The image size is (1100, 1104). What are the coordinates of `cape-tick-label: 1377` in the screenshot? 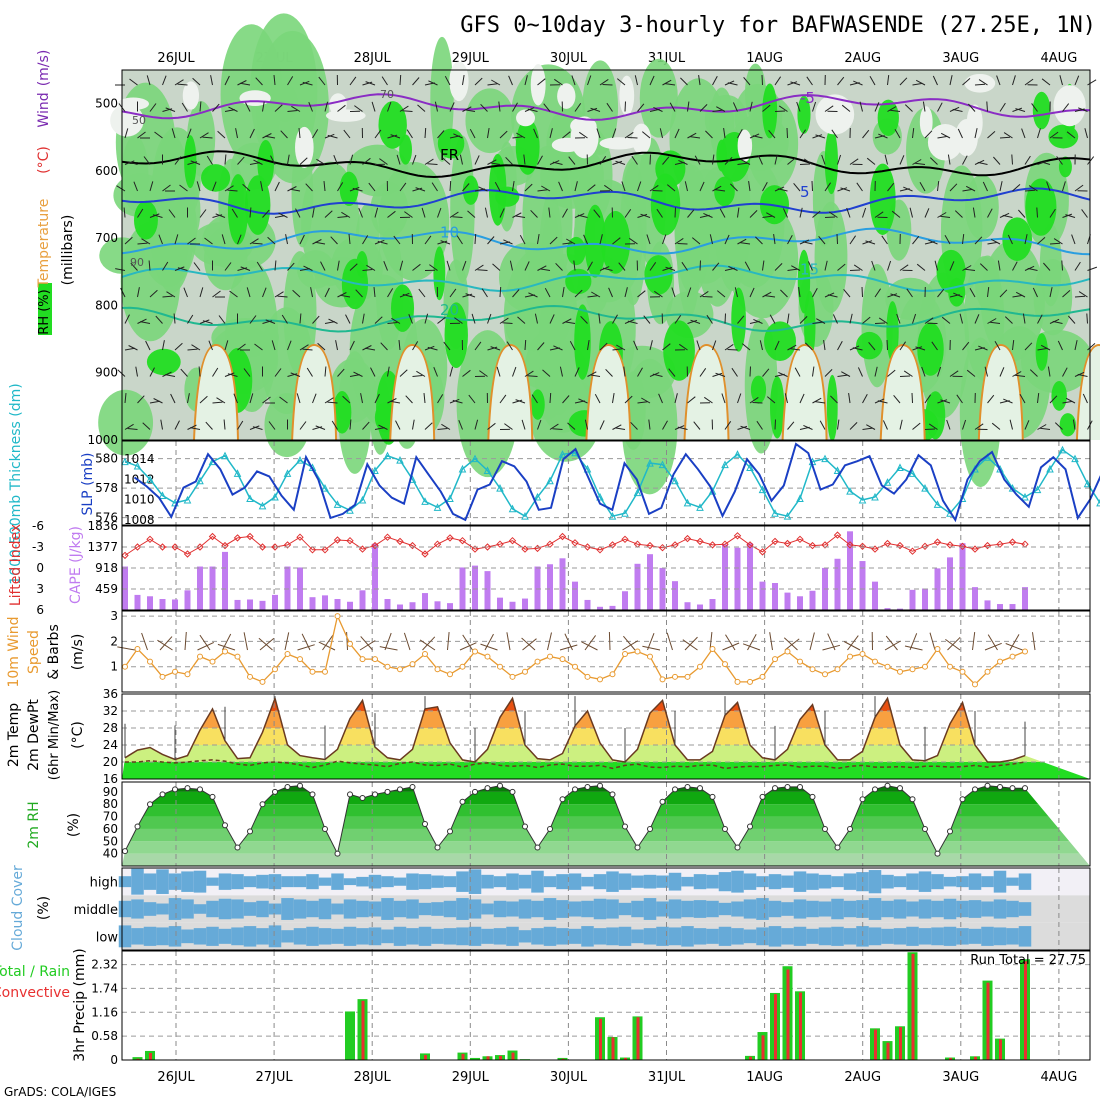 It's located at (102, 547).